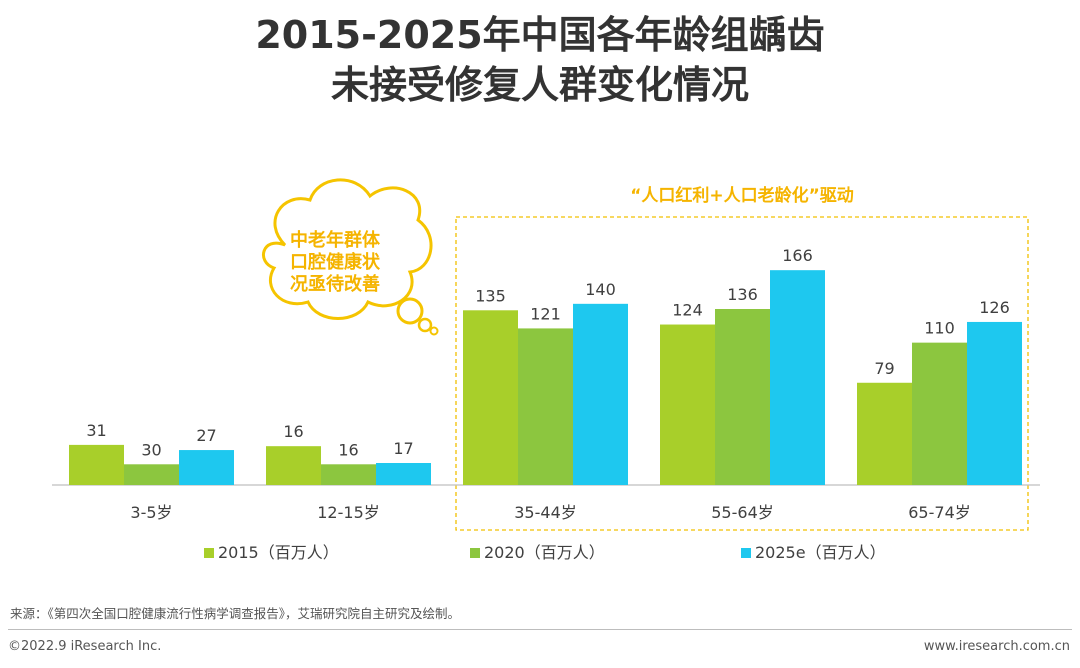 The width and height of the screenshot is (1080, 668). I want to click on callout-bubble-large, so click(410, 311).